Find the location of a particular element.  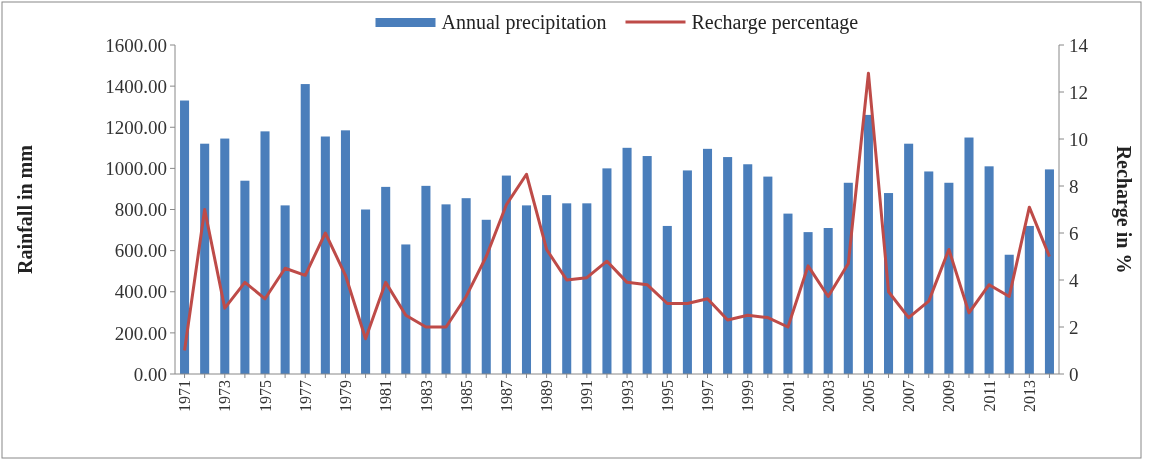

y2-tick-label: 14 is located at coordinates (1079, 45).